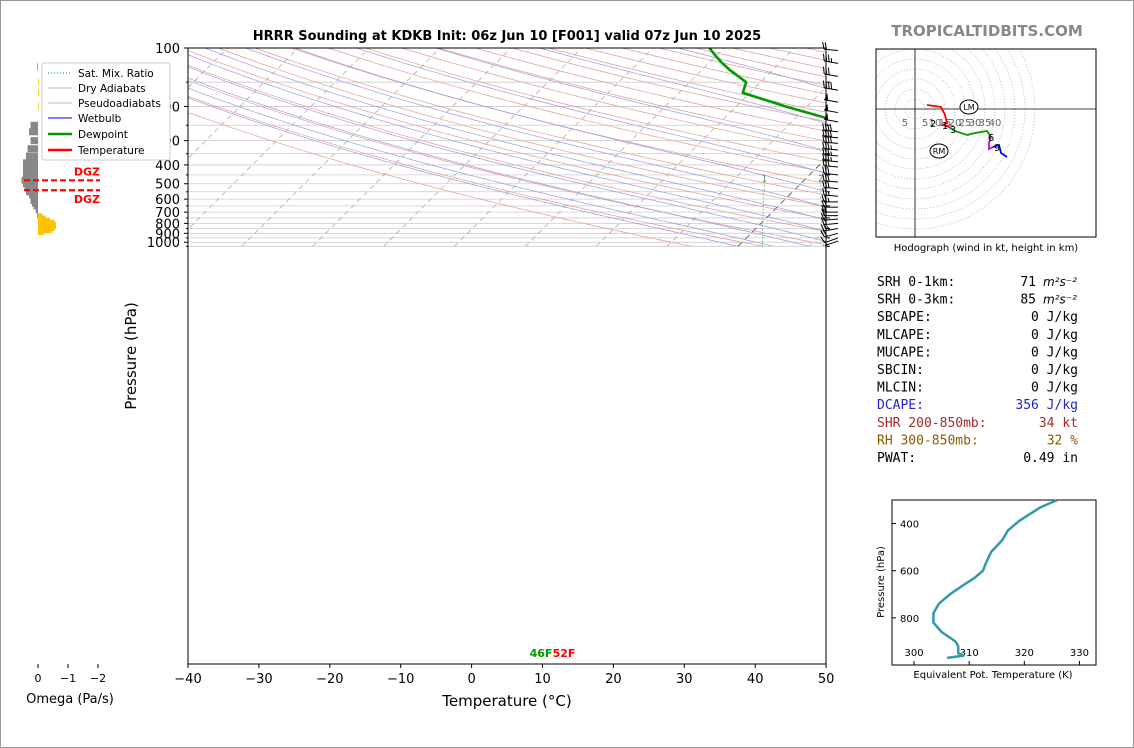 The height and width of the screenshot is (748, 1134). Describe the element at coordinates (909, 525) in the screenshot. I see `theta-e-y-tick-label: 400` at that location.